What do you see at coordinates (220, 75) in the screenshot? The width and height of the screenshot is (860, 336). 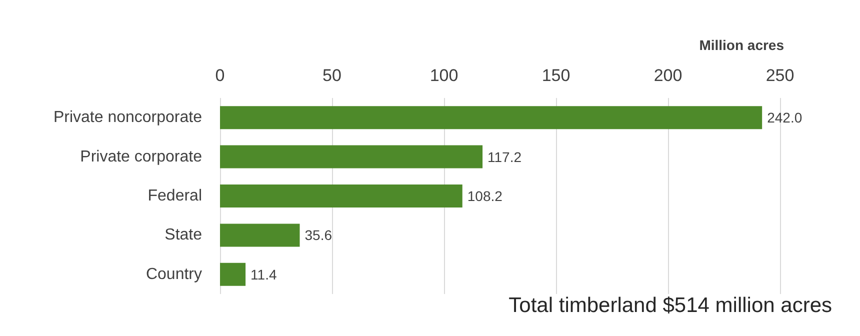 I see `x-tick-label: 0` at bounding box center [220, 75].